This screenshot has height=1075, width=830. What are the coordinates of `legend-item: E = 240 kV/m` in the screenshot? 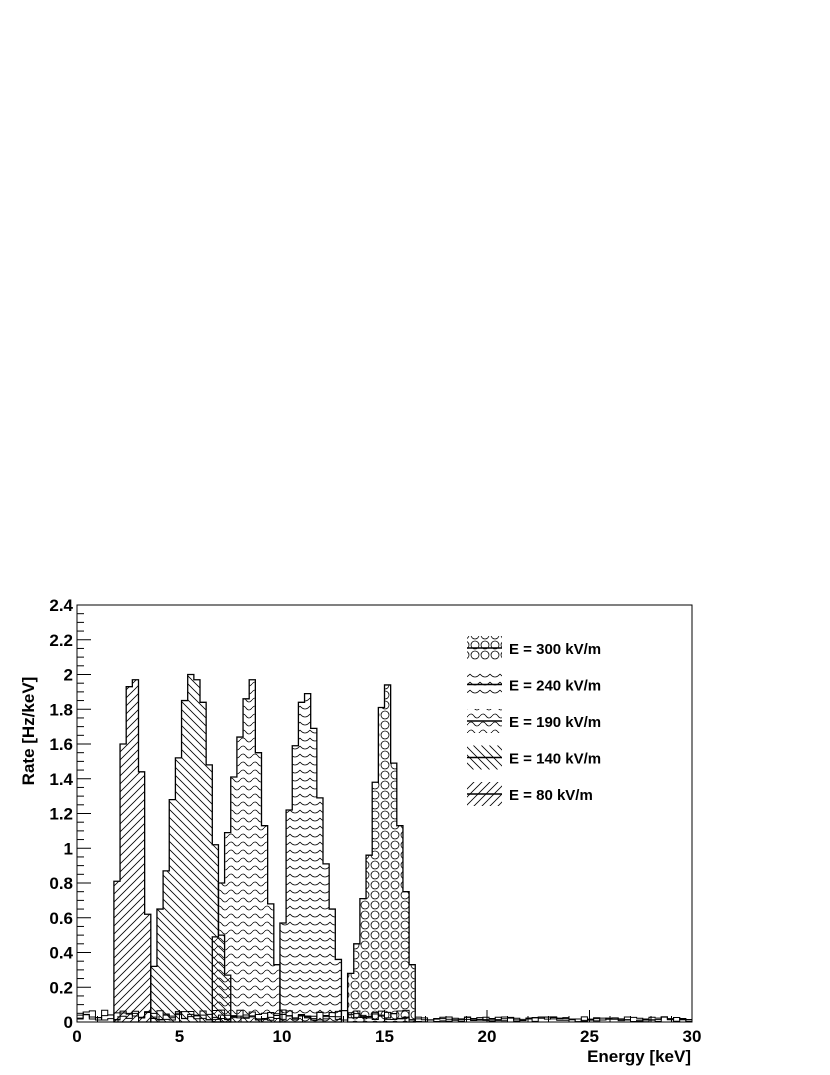 It's located at (534, 684).